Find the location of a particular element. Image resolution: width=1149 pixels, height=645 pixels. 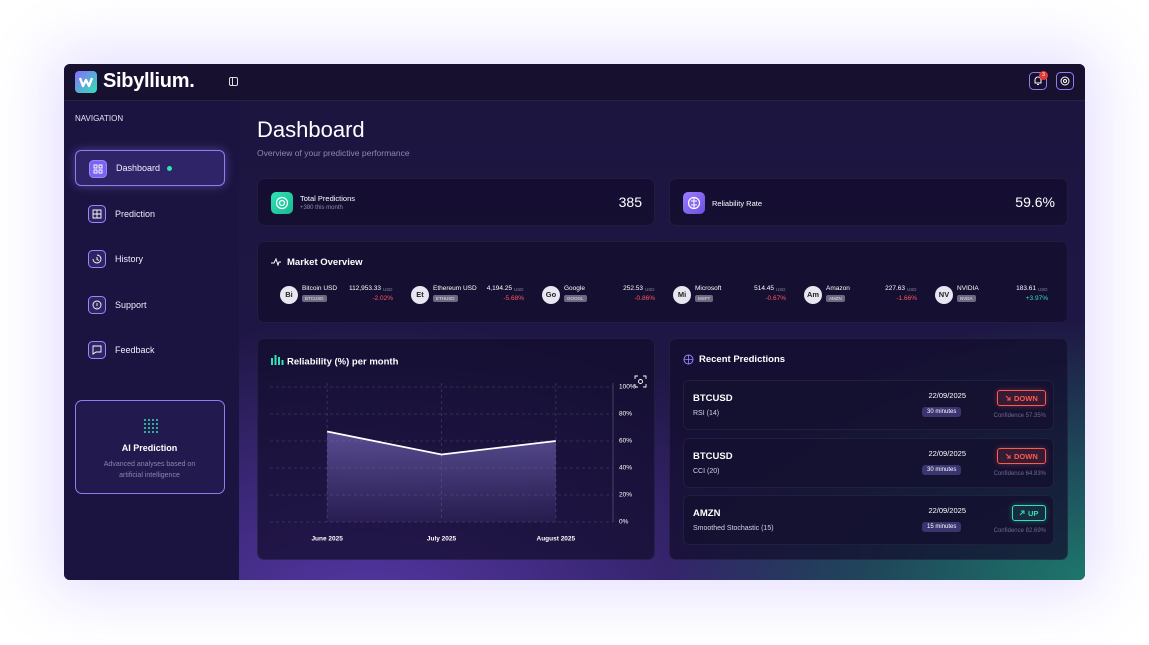

prediction-confidence: Confidence 82.69% is located at coordinates (1019, 531).